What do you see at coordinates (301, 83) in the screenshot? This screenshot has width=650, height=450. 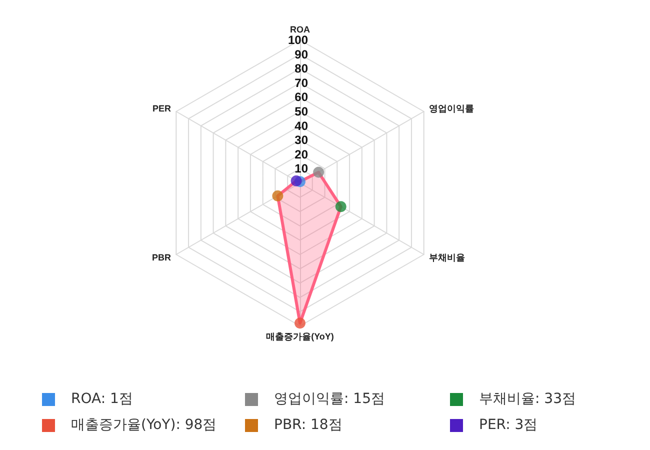 I see `y-tick-label: 70` at bounding box center [301, 83].